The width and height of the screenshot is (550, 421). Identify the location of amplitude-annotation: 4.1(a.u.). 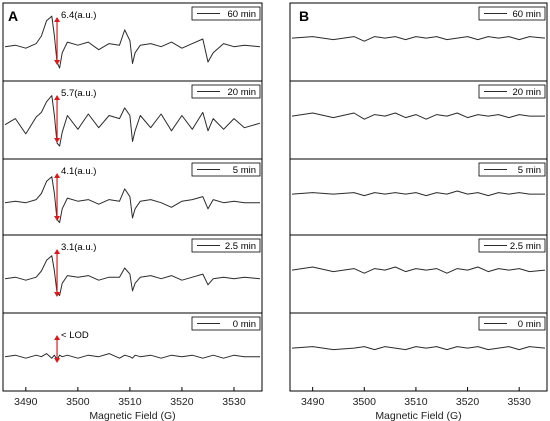
(78, 171).